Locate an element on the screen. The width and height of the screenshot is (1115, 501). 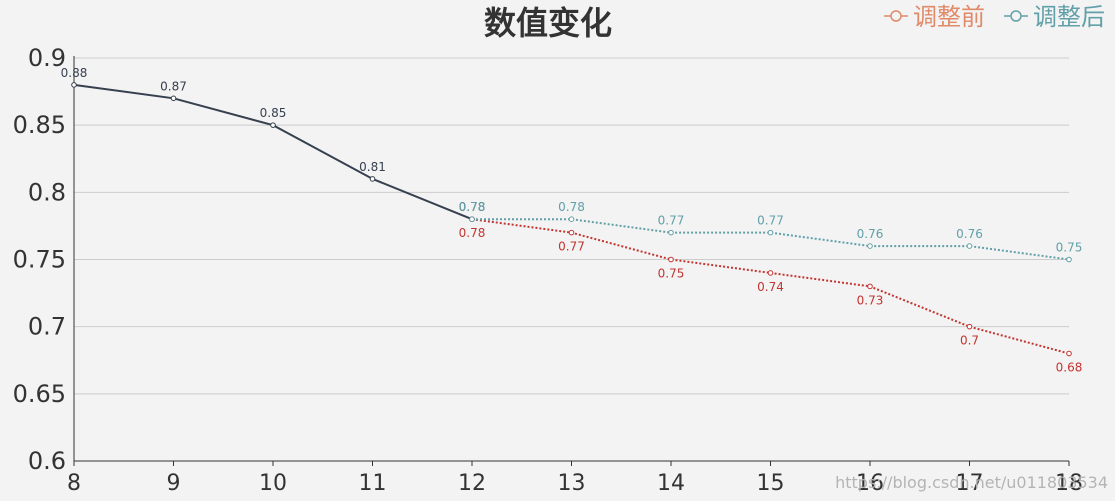
history-line is located at coordinates (273, 152).